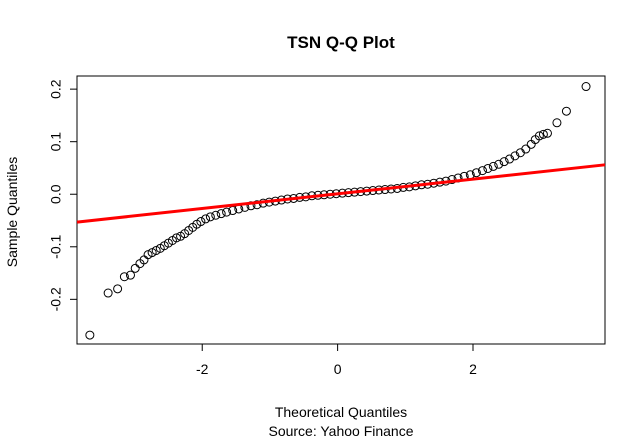 The height and width of the screenshot is (442, 643). Describe the element at coordinates (56, 247) in the screenshot. I see `y-tick-label: -0.1` at that location.